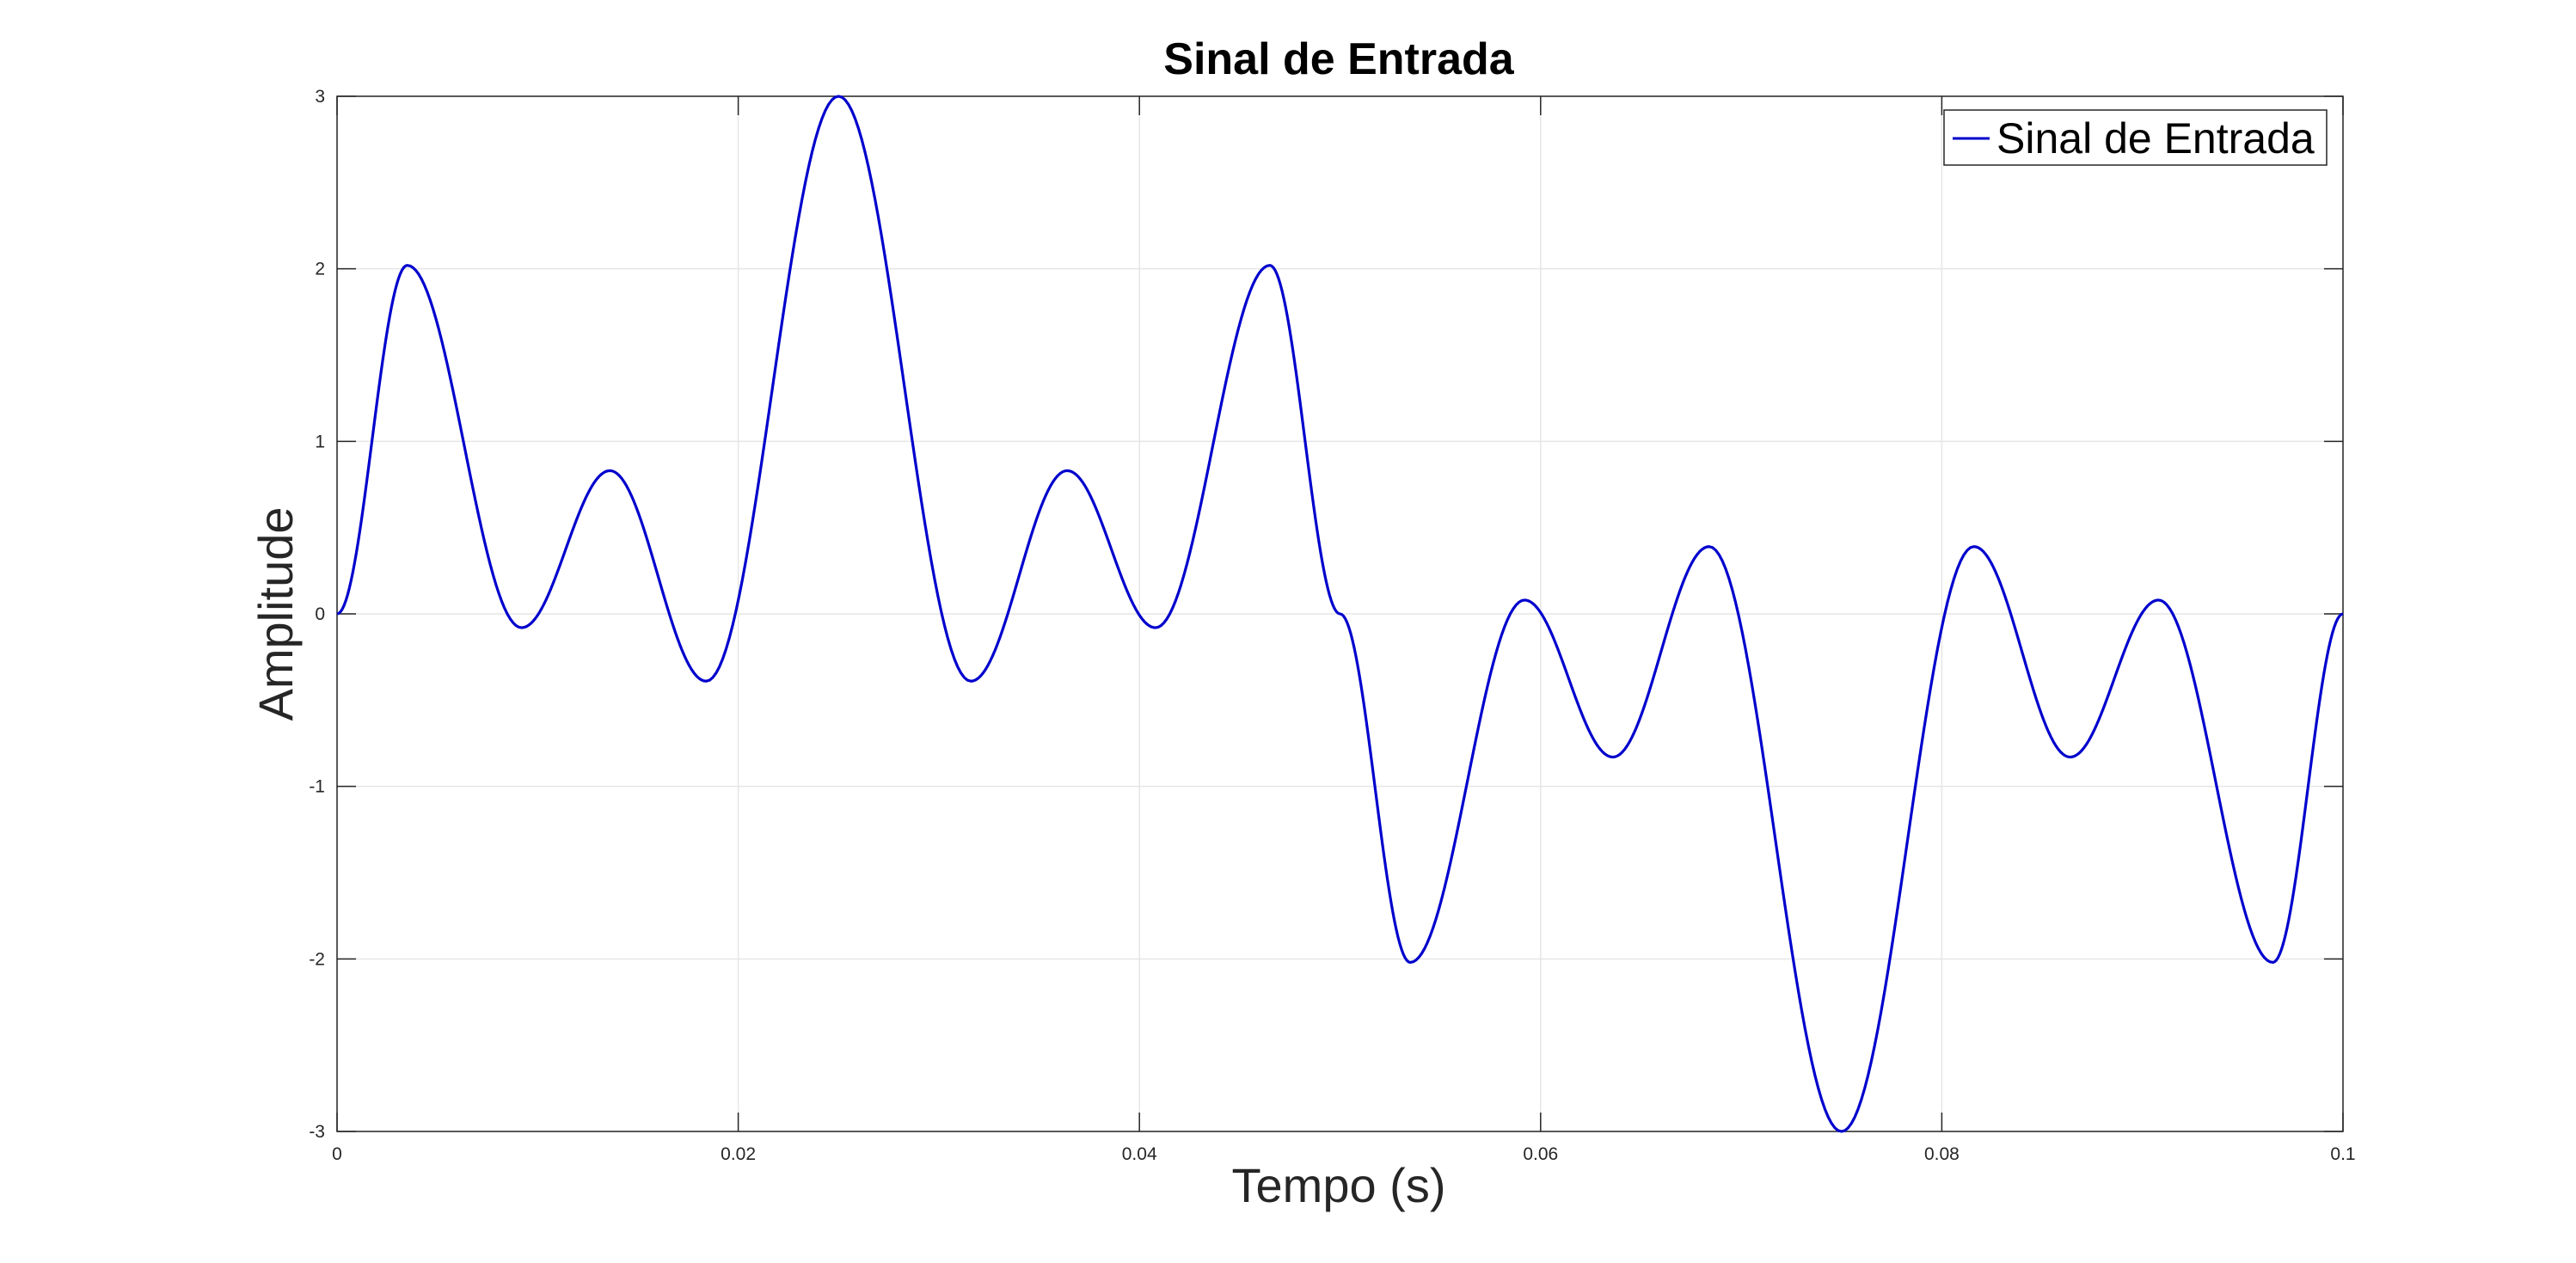 The height and width of the screenshot is (1263, 2576). Describe the element at coordinates (2155, 138) in the screenshot. I see `legend-entry-label: Sinal de Entrada` at that location.